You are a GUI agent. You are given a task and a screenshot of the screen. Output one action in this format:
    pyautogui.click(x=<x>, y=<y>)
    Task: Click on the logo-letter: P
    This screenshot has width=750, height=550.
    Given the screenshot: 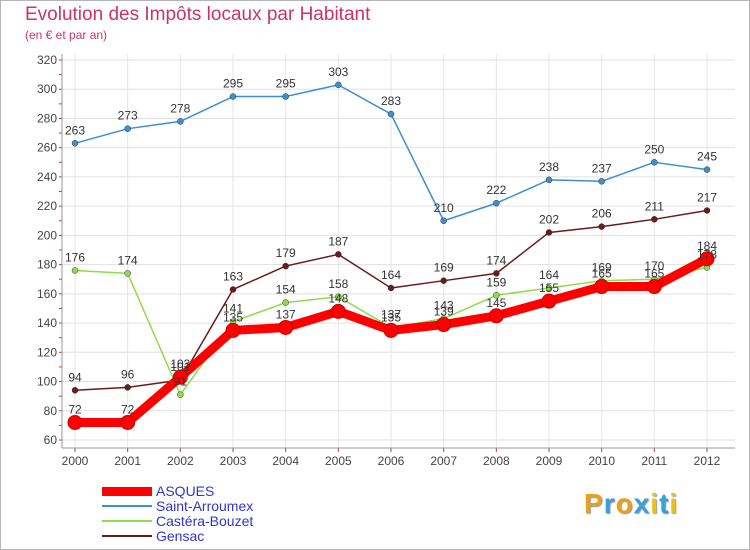 What is the action you would take?
    pyautogui.click(x=594, y=503)
    